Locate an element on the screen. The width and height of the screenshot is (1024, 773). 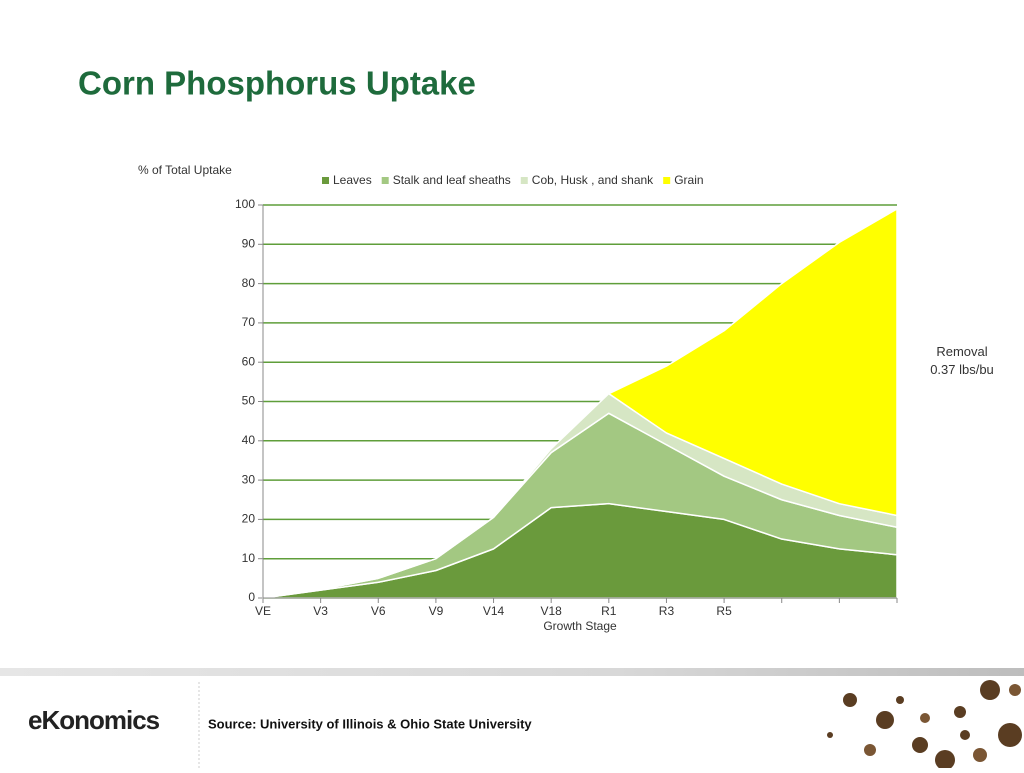
y-tick-label: 40 is located at coordinates (249, 440).